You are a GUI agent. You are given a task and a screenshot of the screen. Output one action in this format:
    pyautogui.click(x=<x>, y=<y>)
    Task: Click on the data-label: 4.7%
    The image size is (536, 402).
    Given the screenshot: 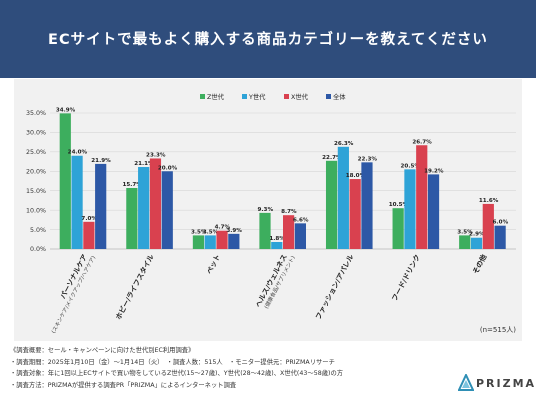 What is the action you would take?
    pyautogui.click(x=223, y=228)
    